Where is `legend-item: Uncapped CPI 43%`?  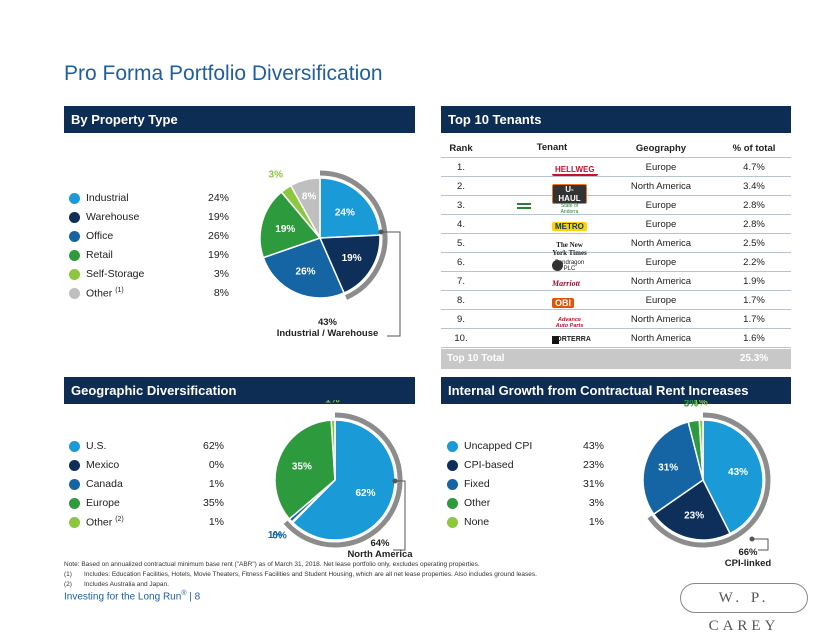
legend-item: Uncapped CPI 43% is located at coordinates (525, 447).